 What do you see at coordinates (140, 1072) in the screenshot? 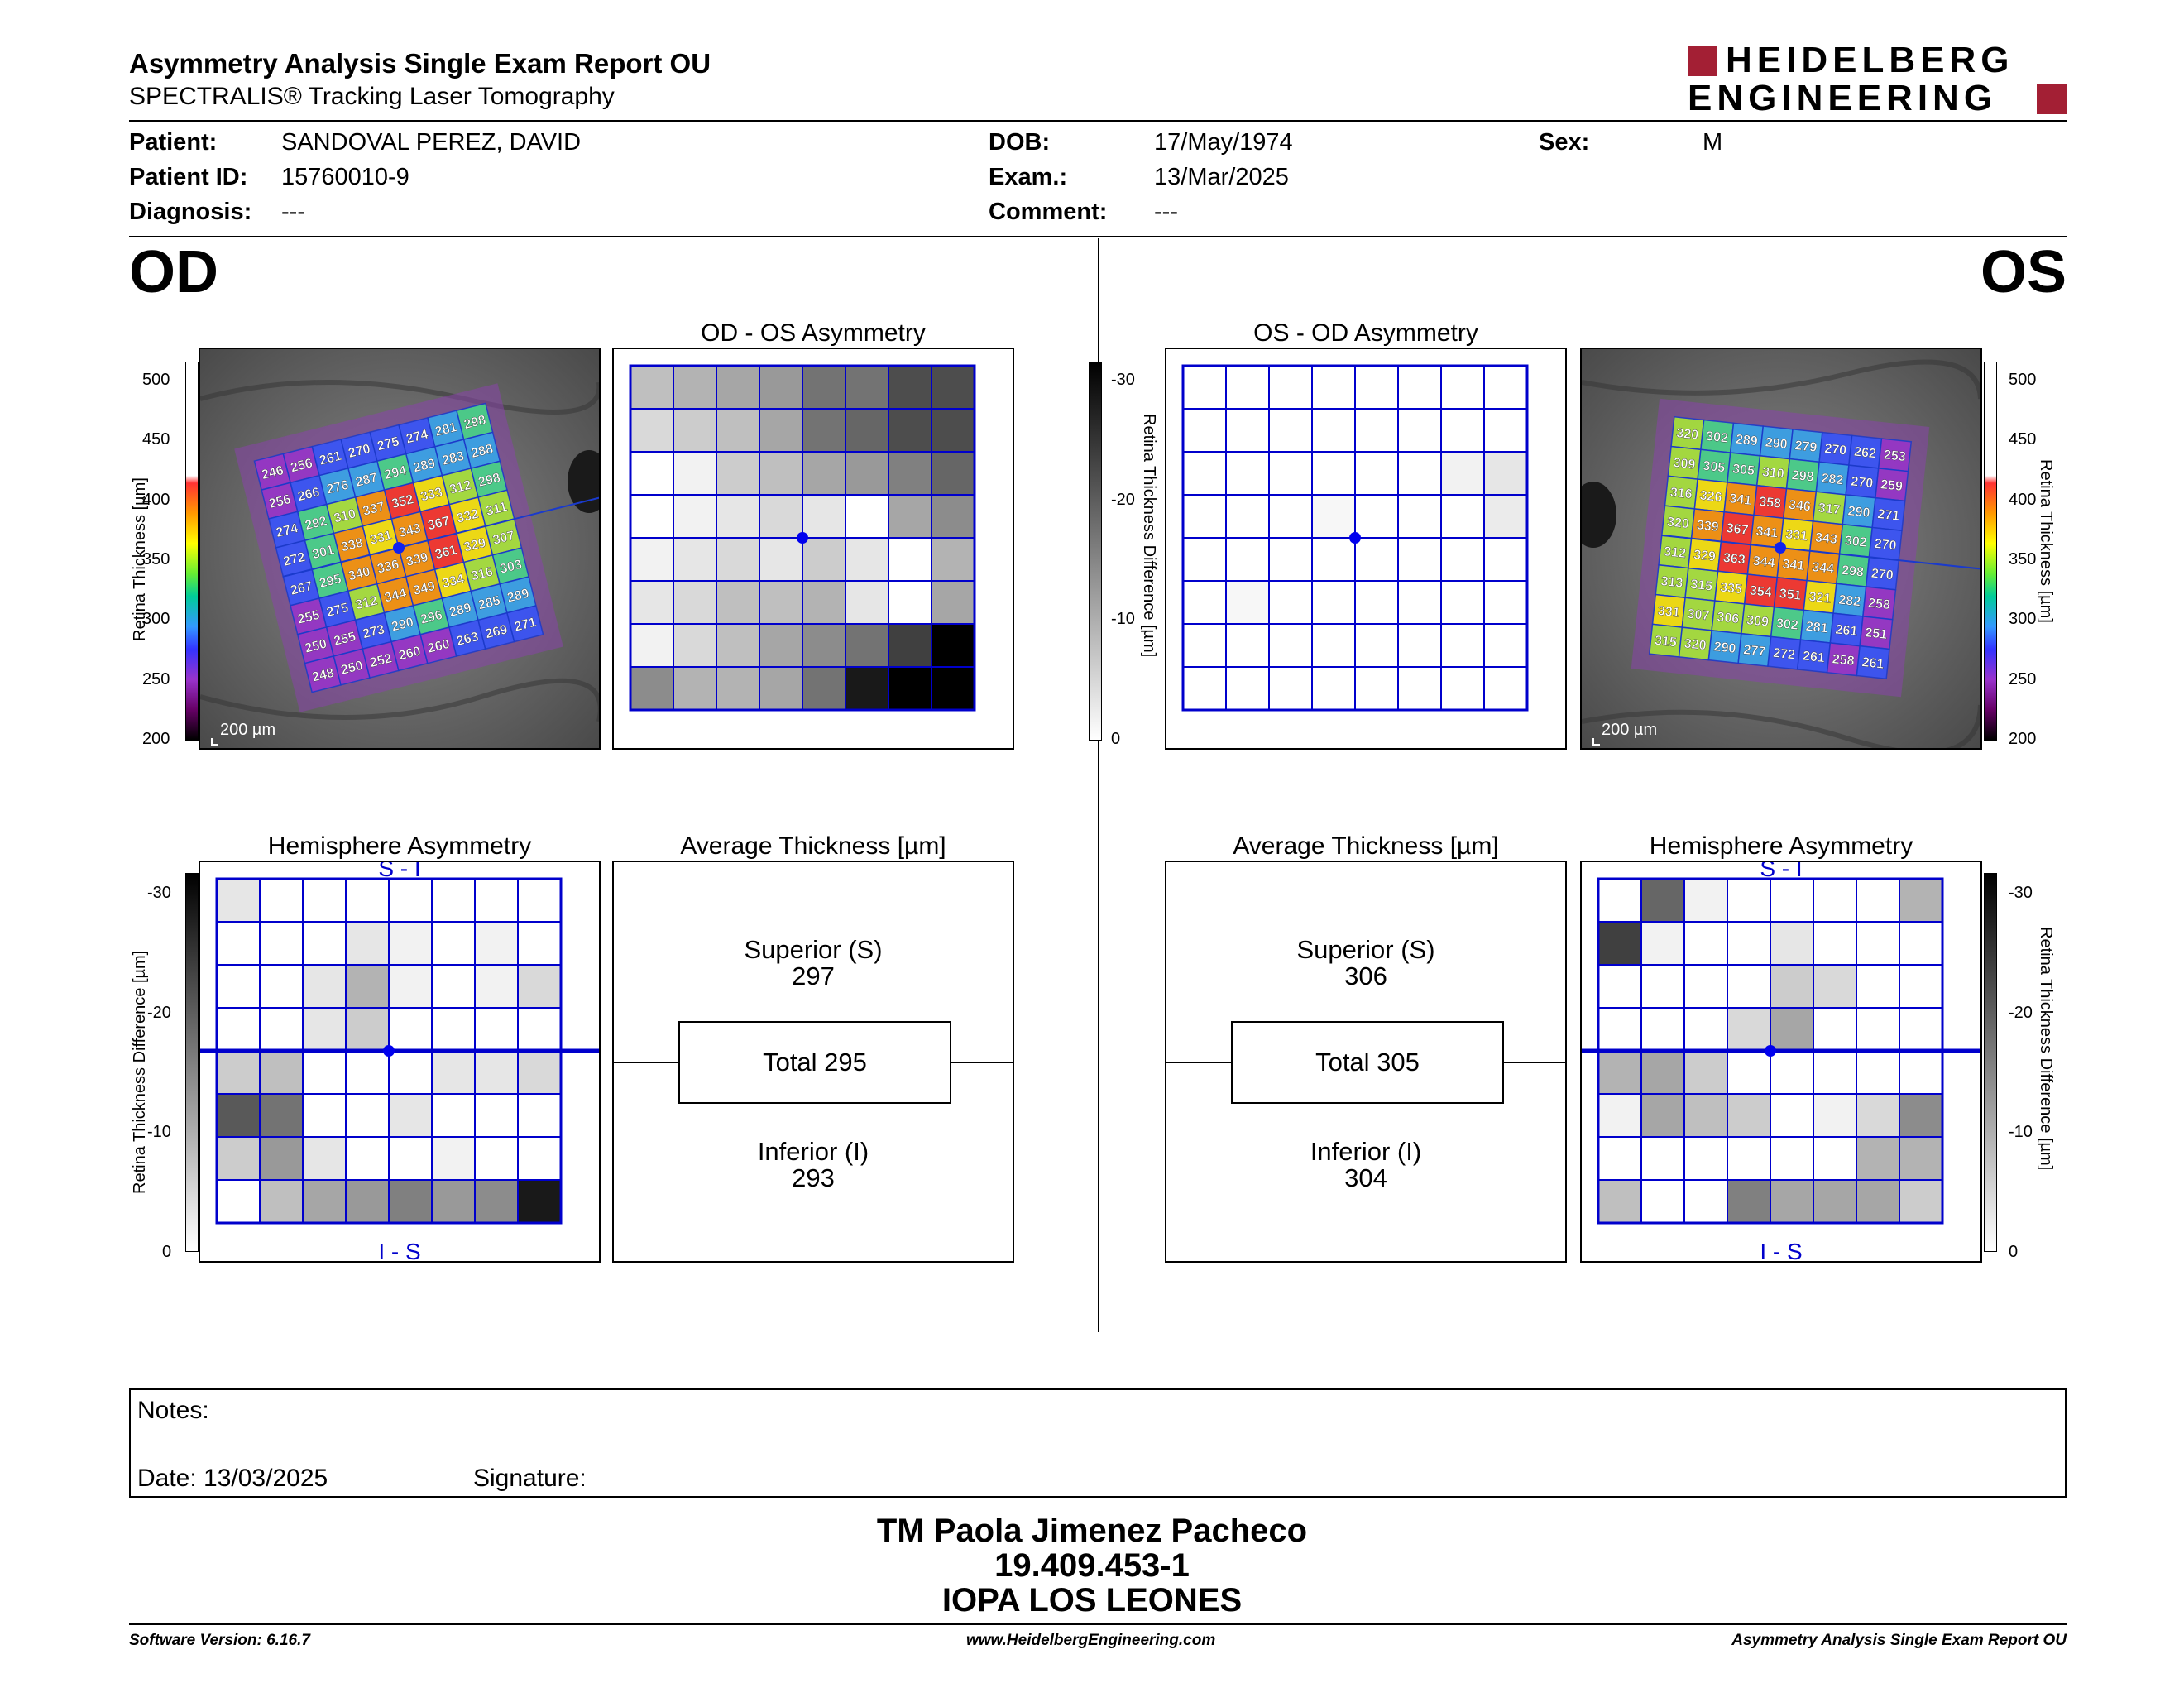
I see `od-hemi-axis-label: Retina Thickness Difference [µm]` at bounding box center [140, 1072].